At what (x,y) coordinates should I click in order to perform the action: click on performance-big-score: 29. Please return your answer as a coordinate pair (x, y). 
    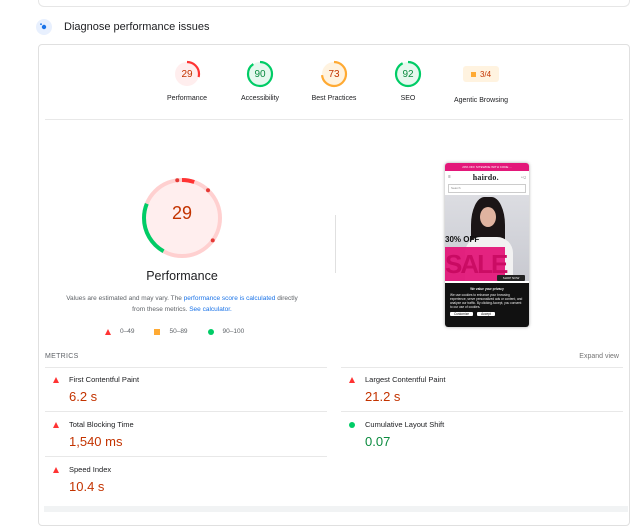
    Looking at the image, I should click on (182, 213).